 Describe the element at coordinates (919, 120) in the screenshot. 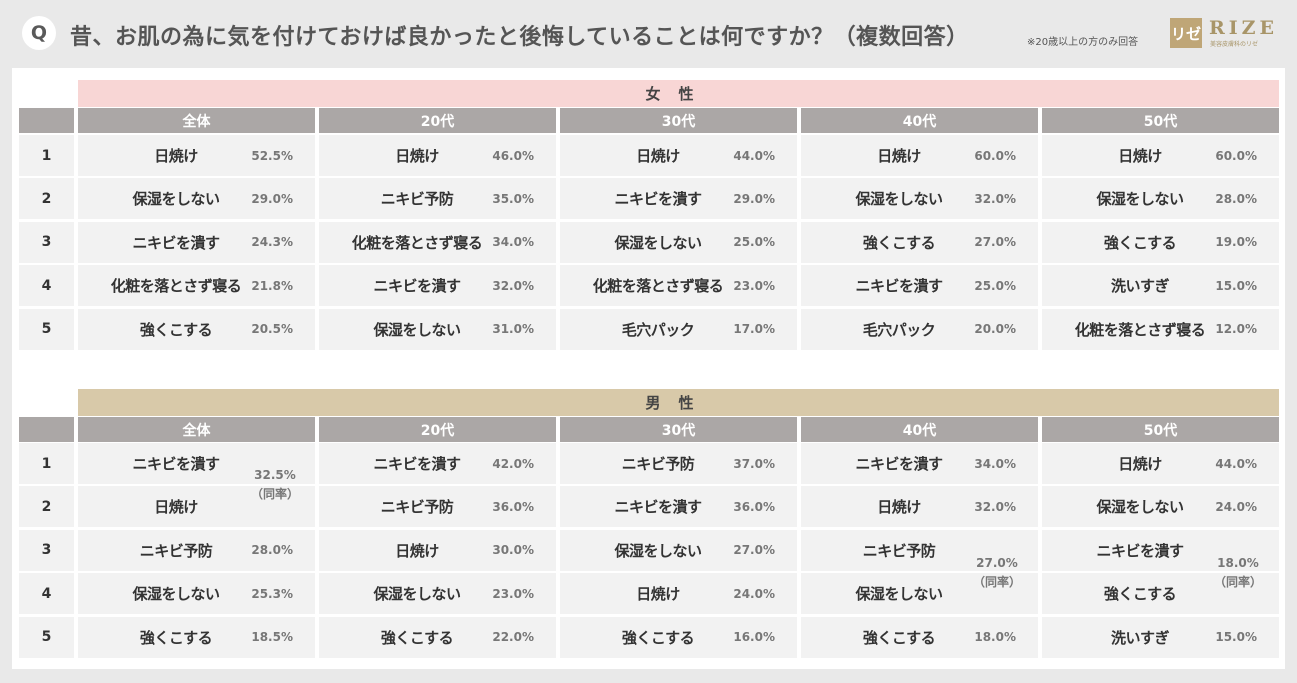

I see `female-column-header-40s: 40代` at that location.